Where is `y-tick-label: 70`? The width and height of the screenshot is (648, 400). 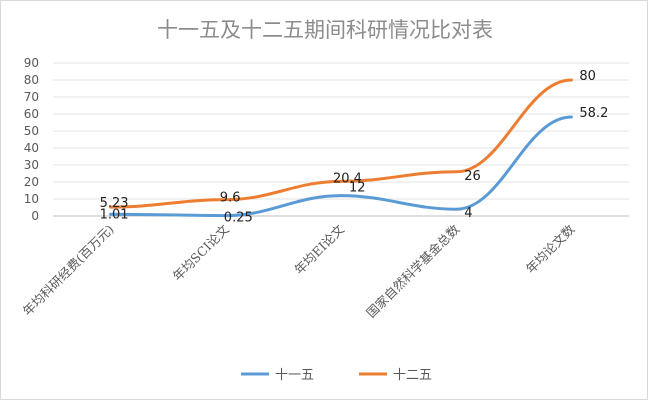
y-tick-label: 70 is located at coordinates (31, 97).